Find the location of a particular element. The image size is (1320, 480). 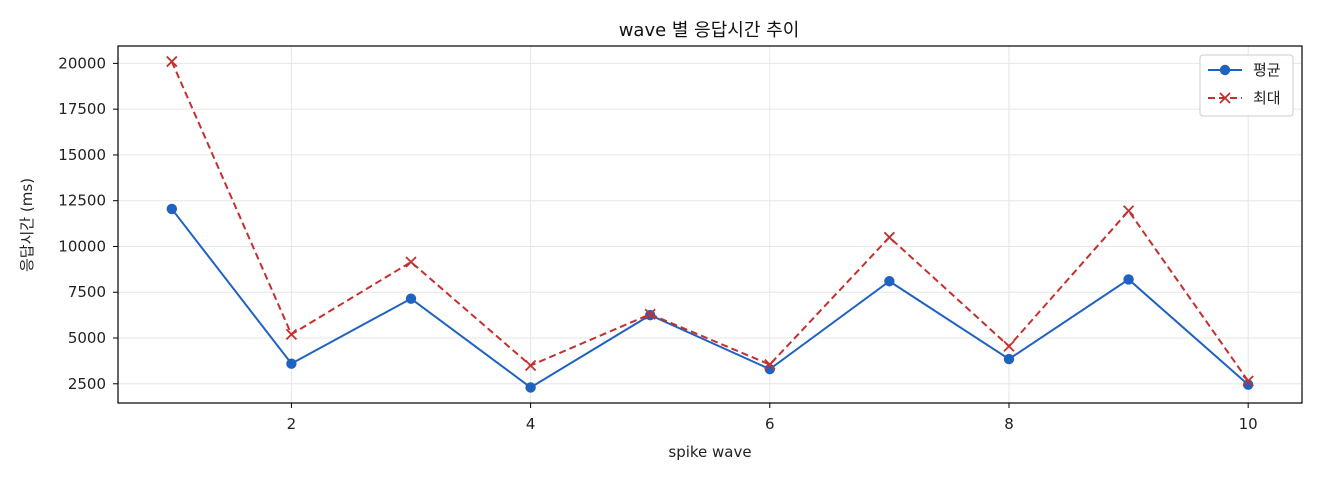

y-tick-label: 17500 is located at coordinates (82, 109).